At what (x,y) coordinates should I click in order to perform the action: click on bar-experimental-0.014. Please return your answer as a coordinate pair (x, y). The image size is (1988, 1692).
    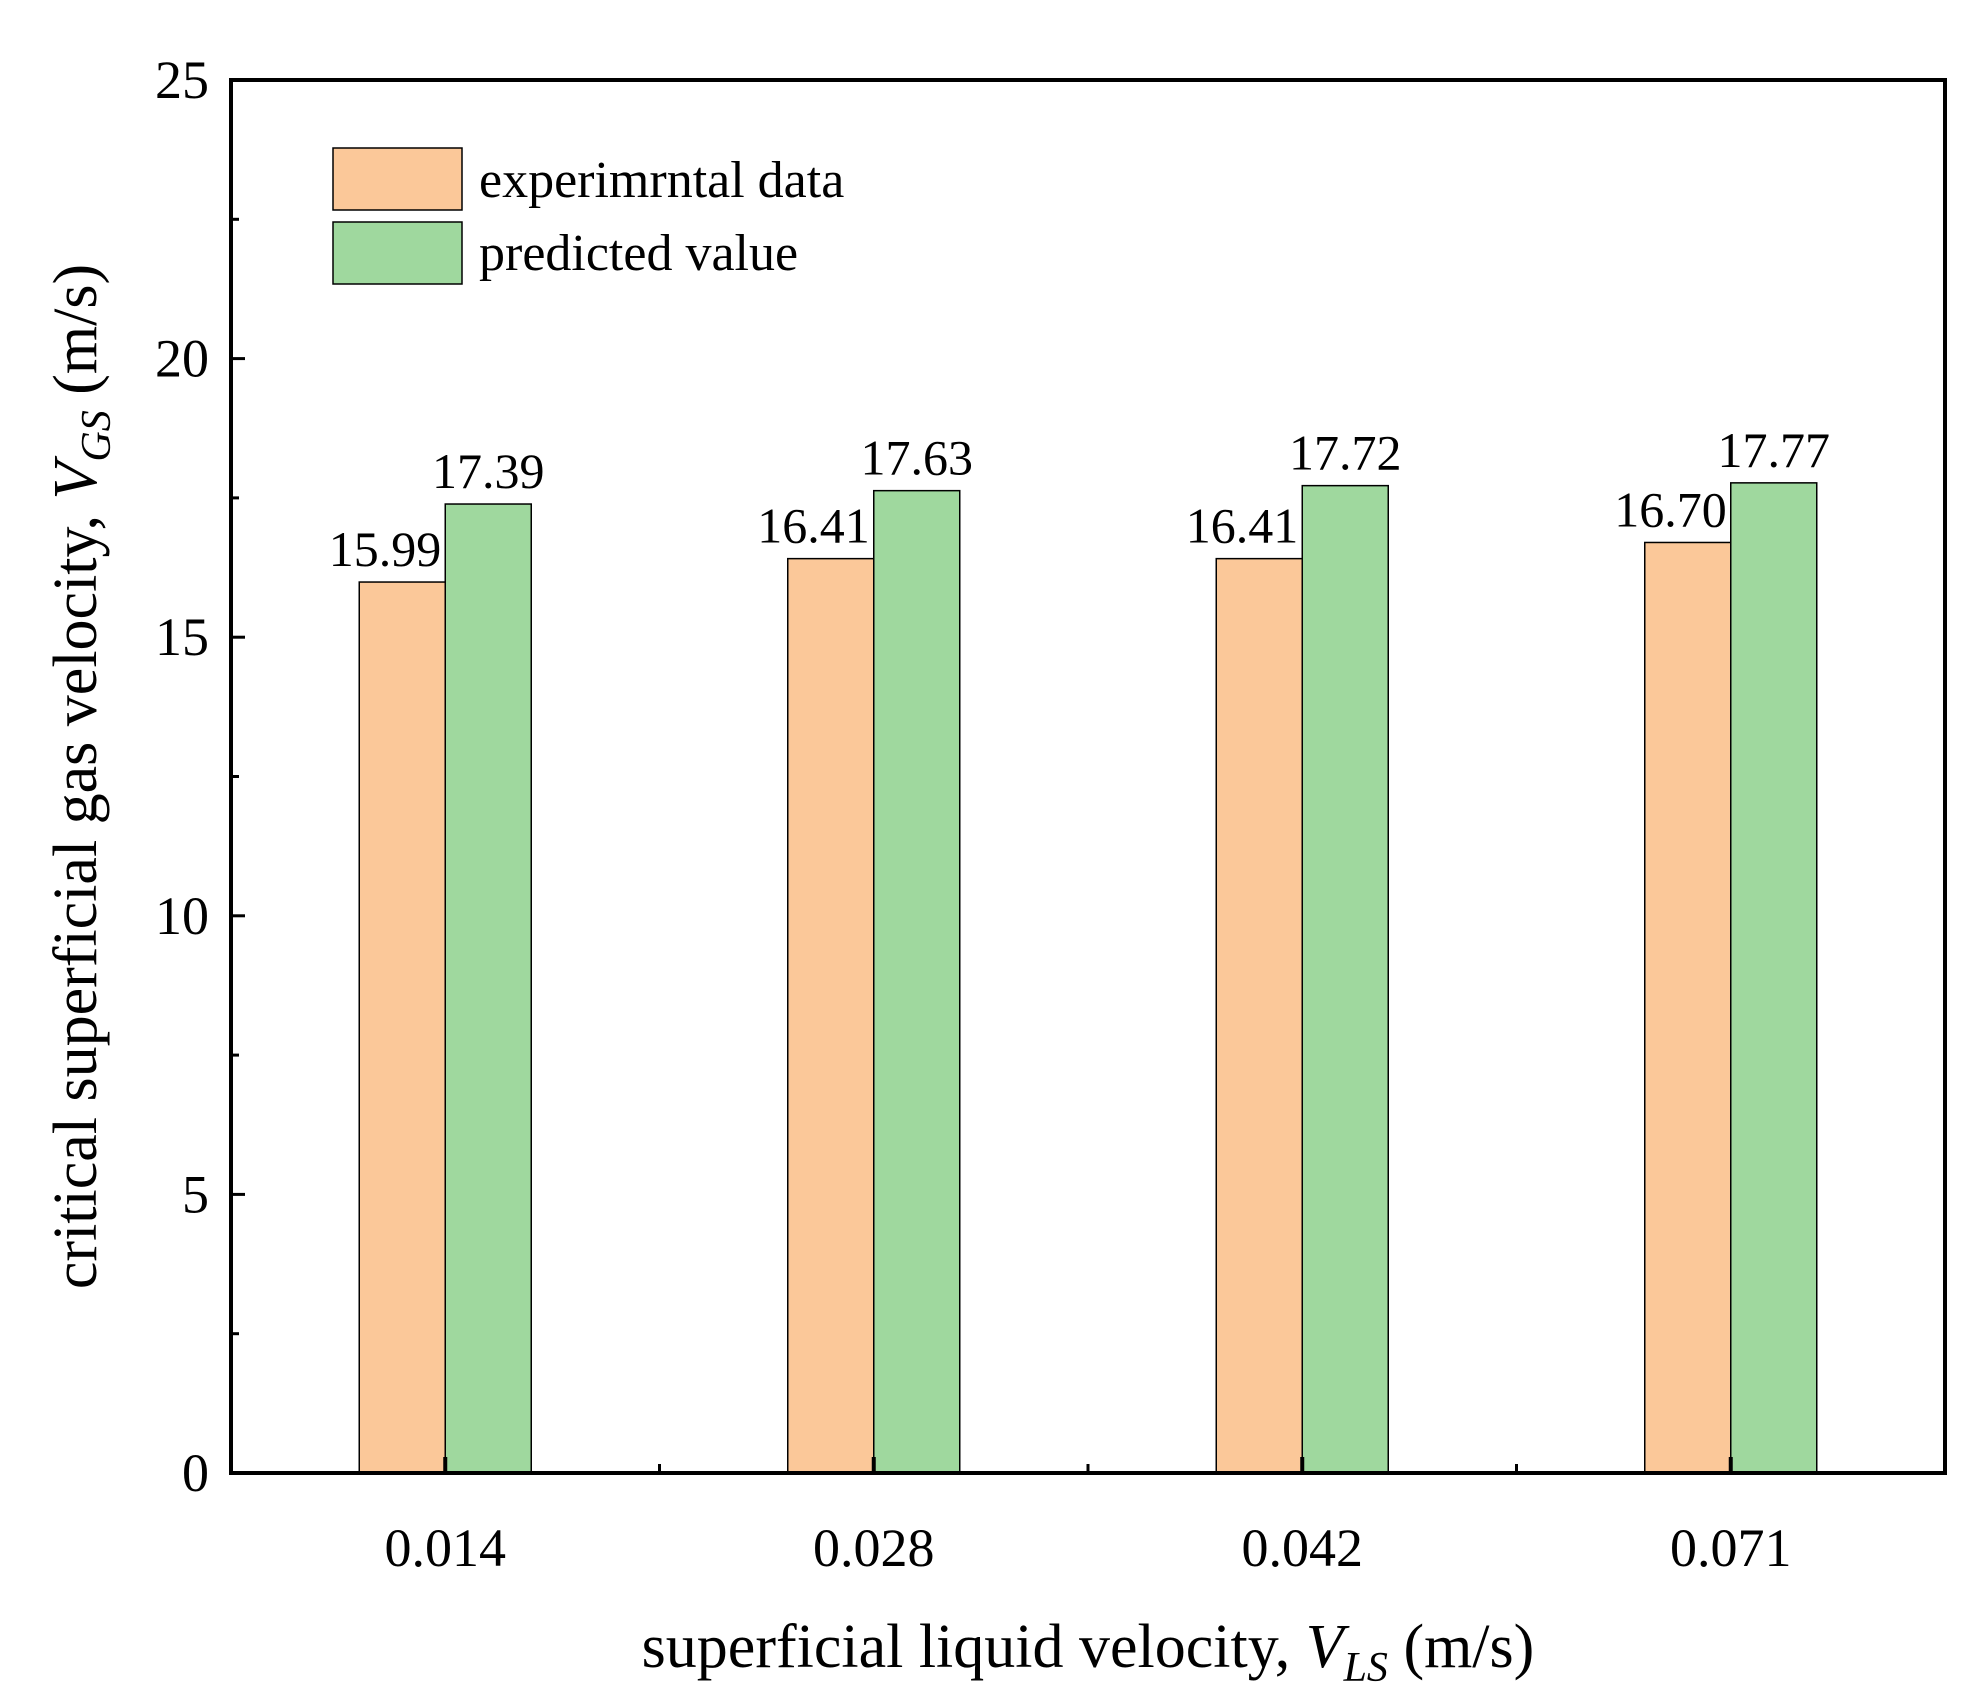
    Looking at the image, I should click on (402, 1027).